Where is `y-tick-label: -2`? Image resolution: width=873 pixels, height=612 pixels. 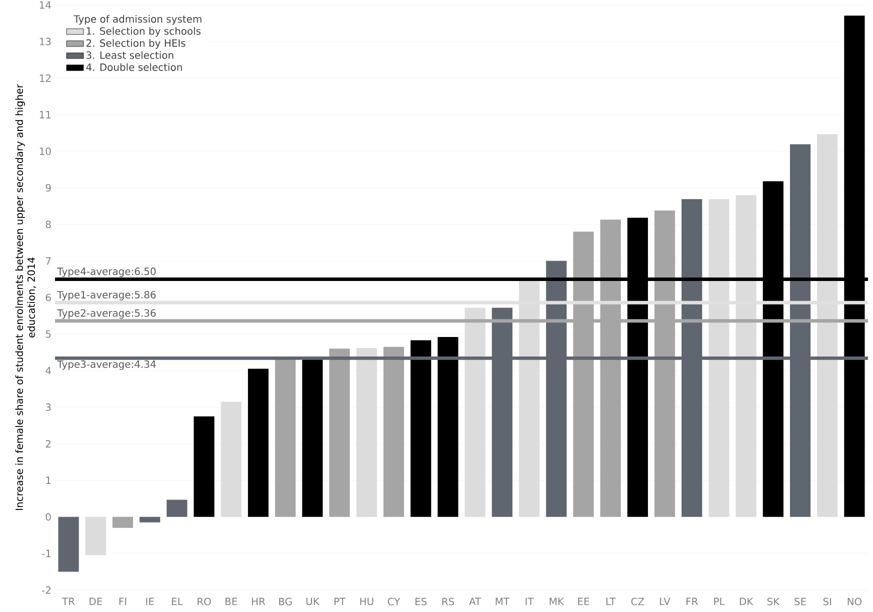 y-tick-label: -2 is located at coordinates (46, 590).